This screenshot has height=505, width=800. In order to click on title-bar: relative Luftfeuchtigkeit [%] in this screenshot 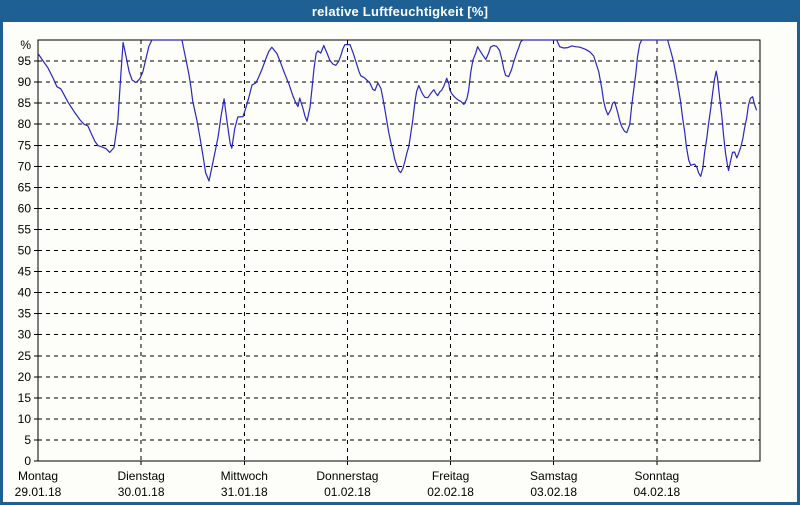, I will do `click(400, 11)`.